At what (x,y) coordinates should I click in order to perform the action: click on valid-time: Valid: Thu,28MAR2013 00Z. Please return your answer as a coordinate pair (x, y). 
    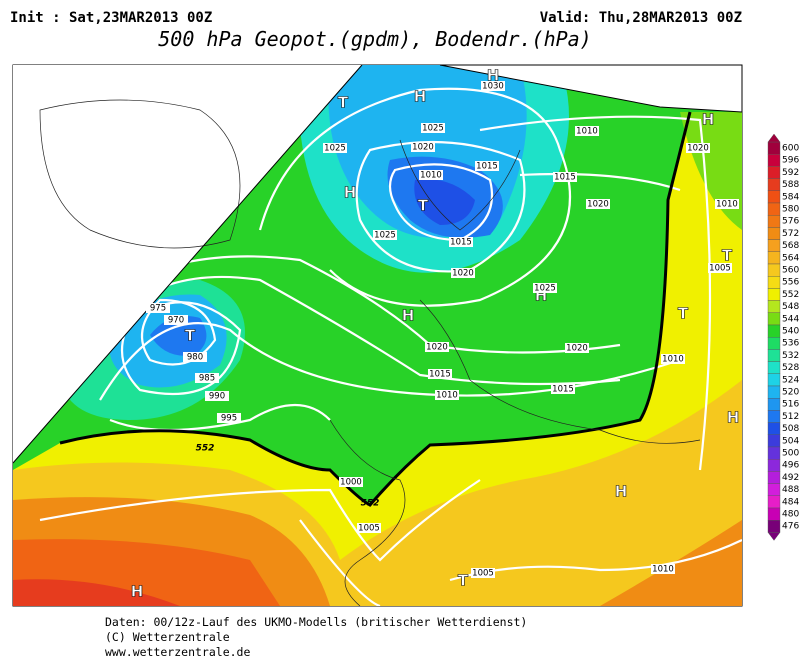
    Looking at the image, I should click on (641, 18).